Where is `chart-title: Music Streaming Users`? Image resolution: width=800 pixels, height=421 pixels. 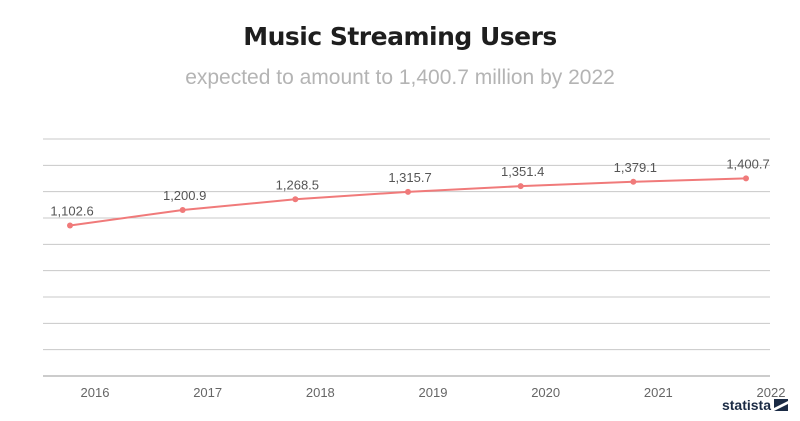 chart-title: Music Streaming Users is located at coordinates (400, 36).